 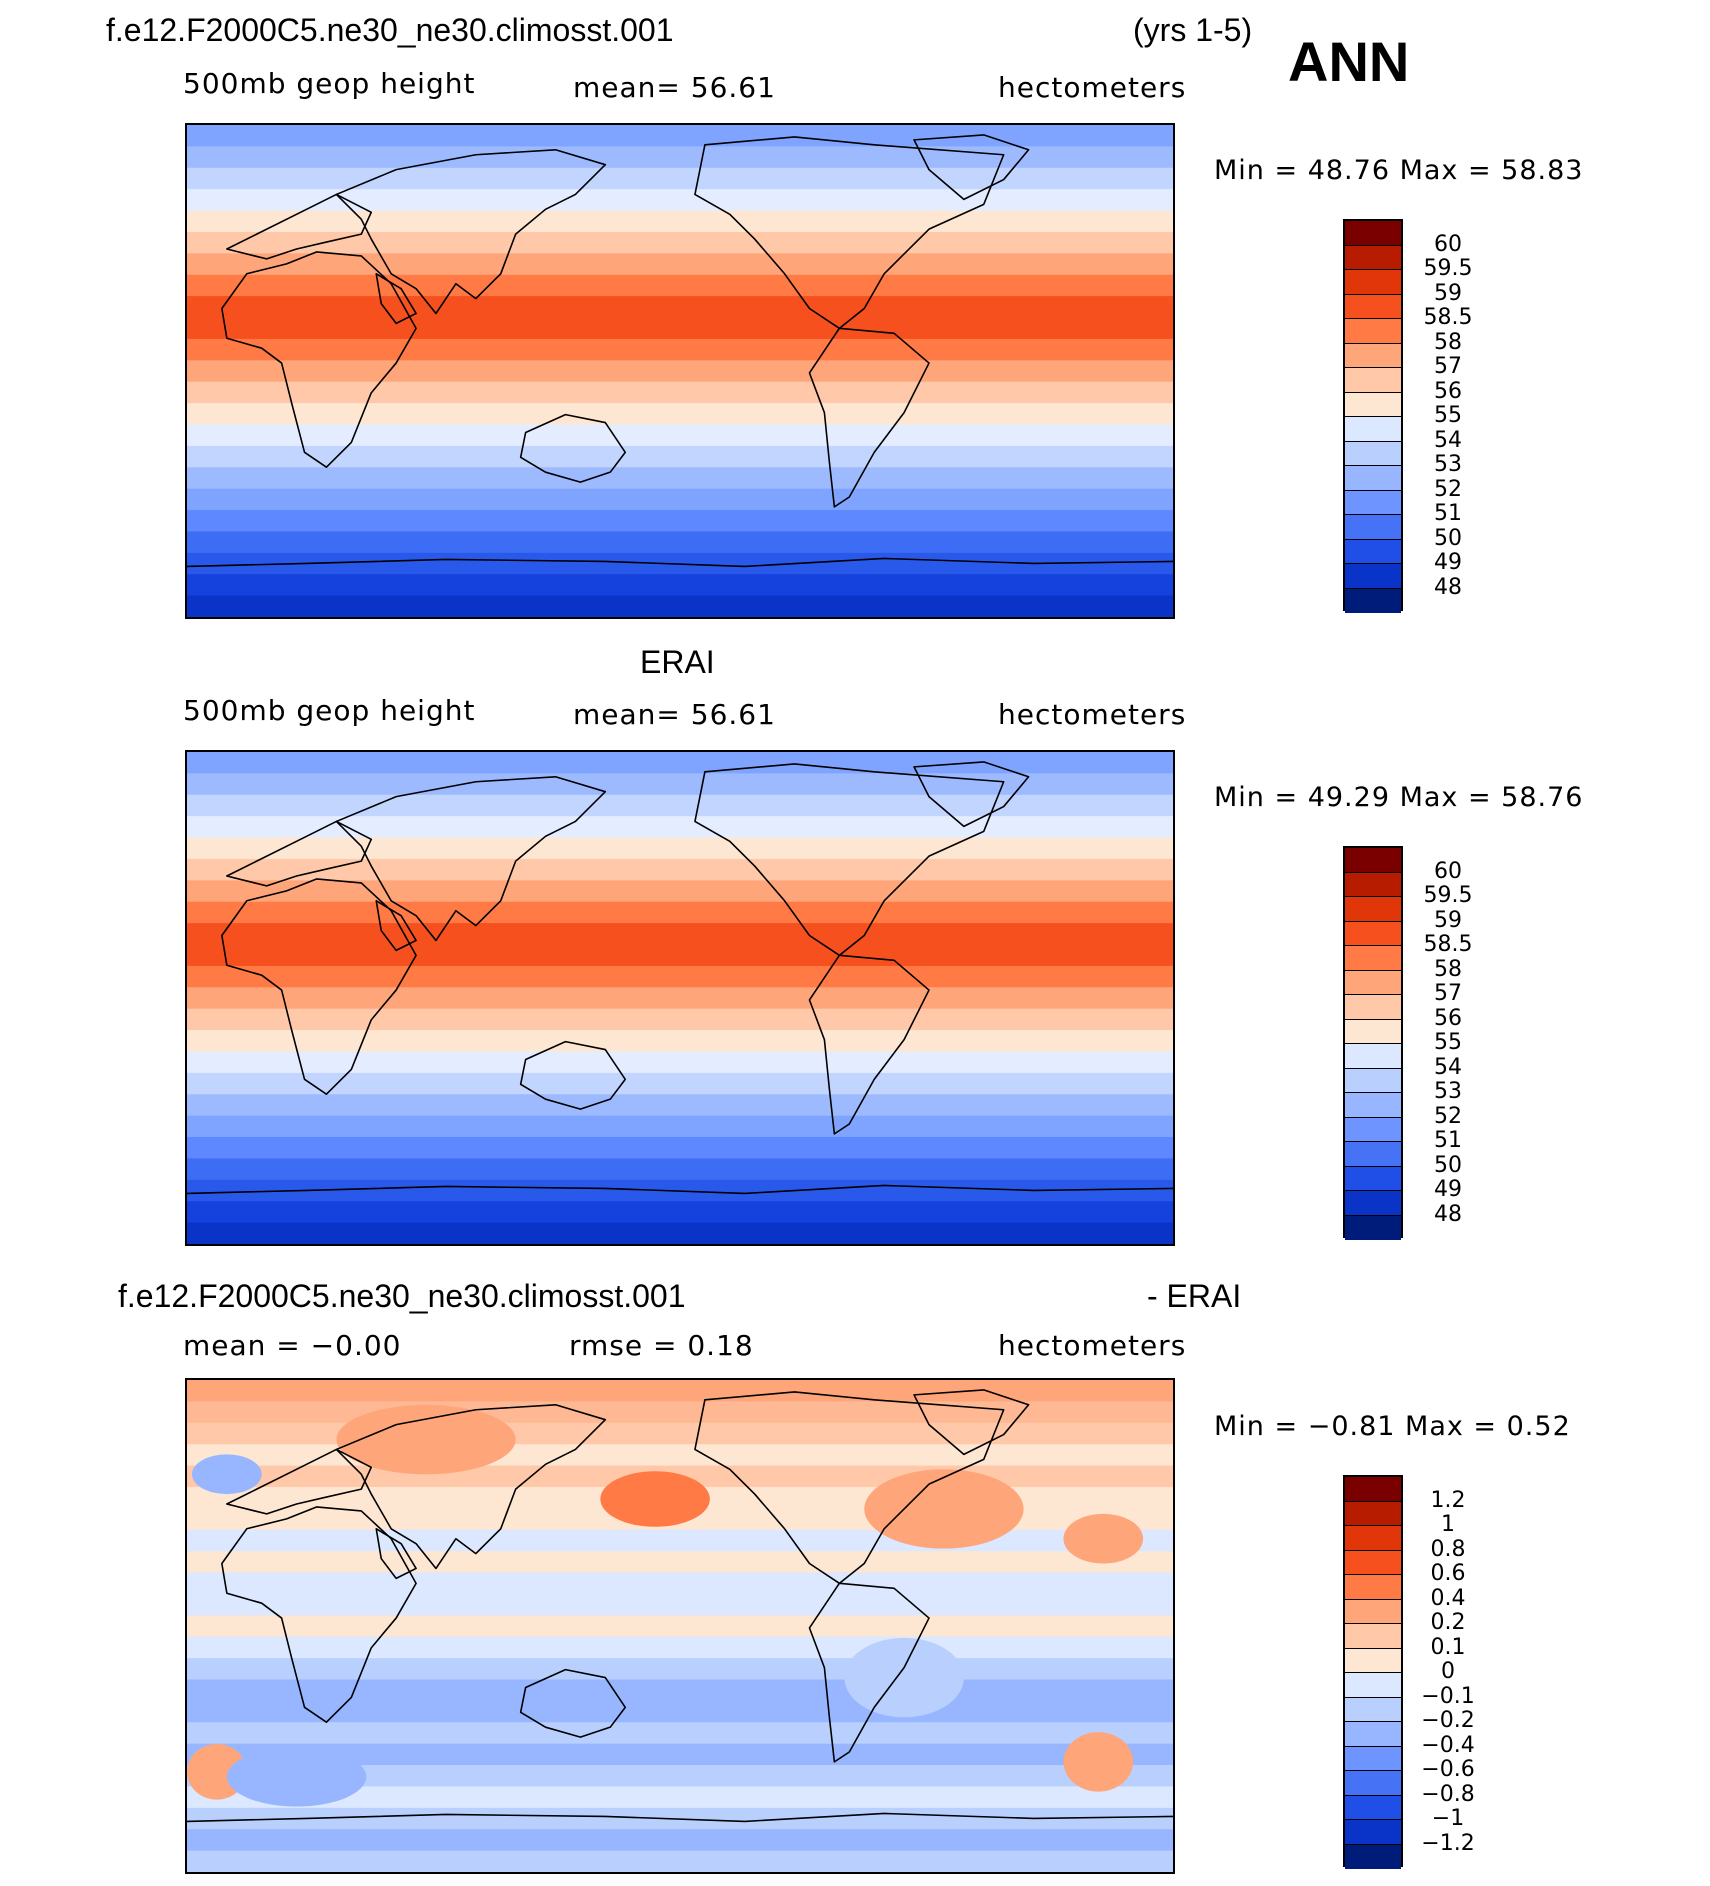 What do you see at coordinates (1448, 1622) in the screenshot?
I see `colorbar-label: 0.2` at bounding box center [1448, 1622].